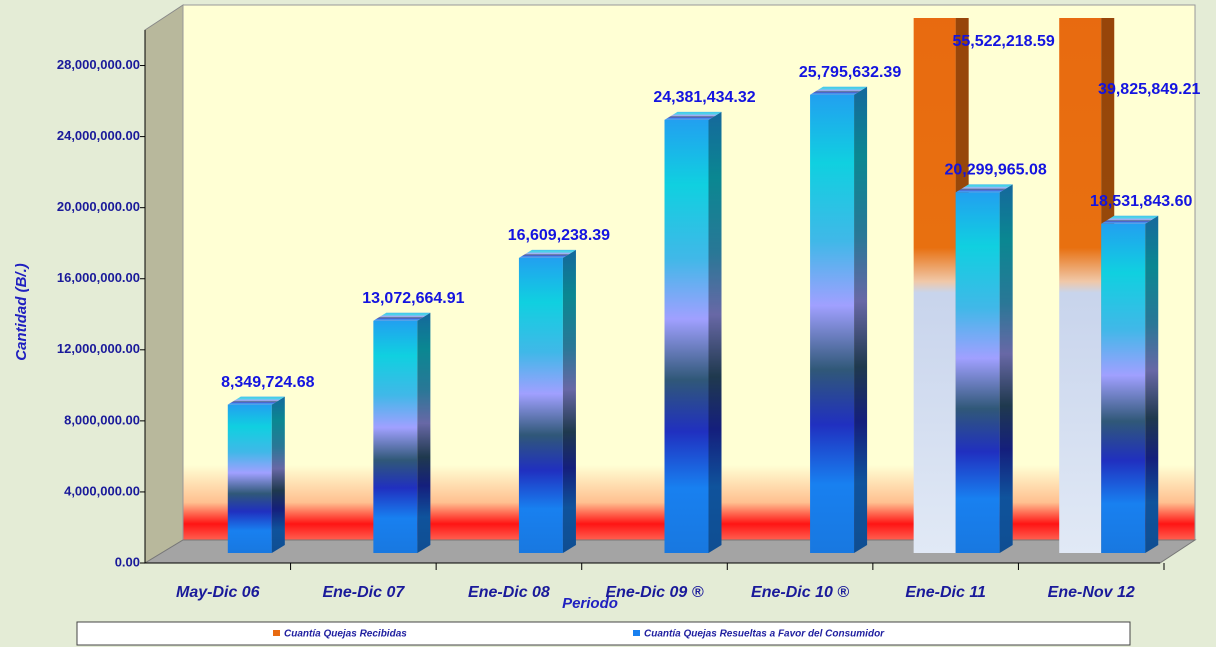  What do you see at coordinates (164, 284) in the screenshot?
I see `left-wall` at bounding box center [164, 284].